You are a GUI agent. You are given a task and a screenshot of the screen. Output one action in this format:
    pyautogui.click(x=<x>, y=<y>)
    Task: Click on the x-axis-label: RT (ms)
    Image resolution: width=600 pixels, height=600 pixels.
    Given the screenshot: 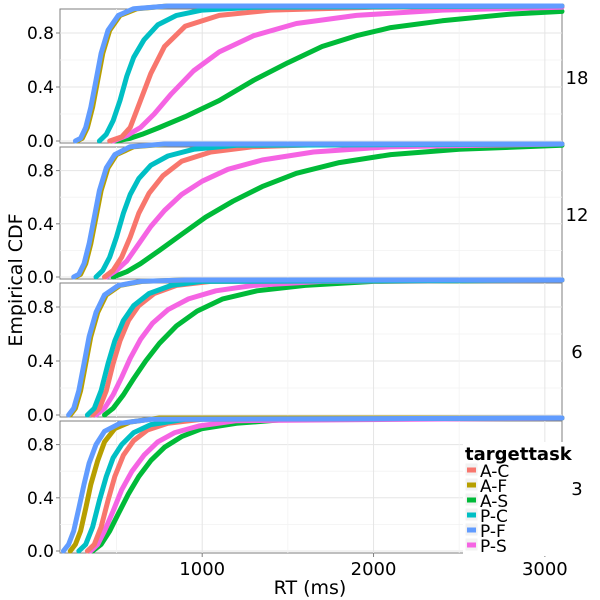 What is the action you would take?
    pyautogui.click(x=310, y=588)
    